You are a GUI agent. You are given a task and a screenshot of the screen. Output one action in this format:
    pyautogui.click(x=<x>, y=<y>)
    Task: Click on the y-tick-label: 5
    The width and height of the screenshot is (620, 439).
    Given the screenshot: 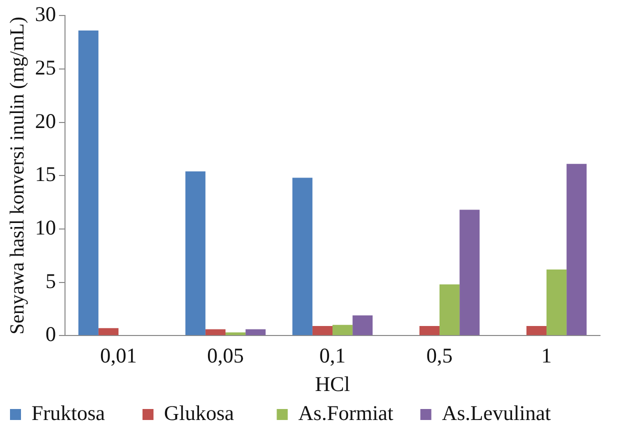 What is the action you would take?
    pyautogui.click(x=51, y=280)
    